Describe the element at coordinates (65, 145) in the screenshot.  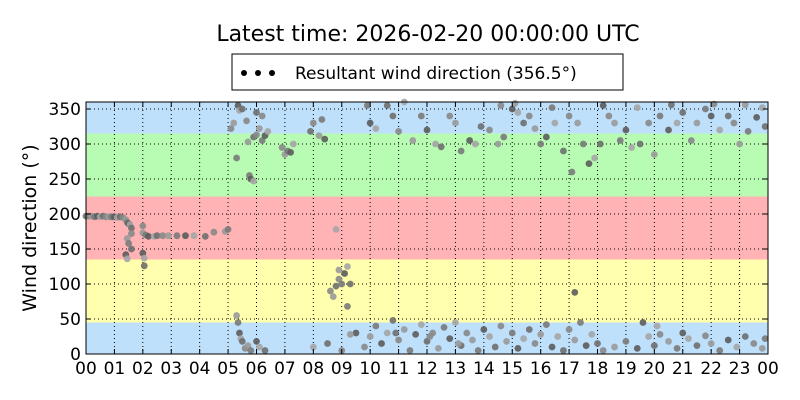
I see `y-tick-label: 300` at that location.